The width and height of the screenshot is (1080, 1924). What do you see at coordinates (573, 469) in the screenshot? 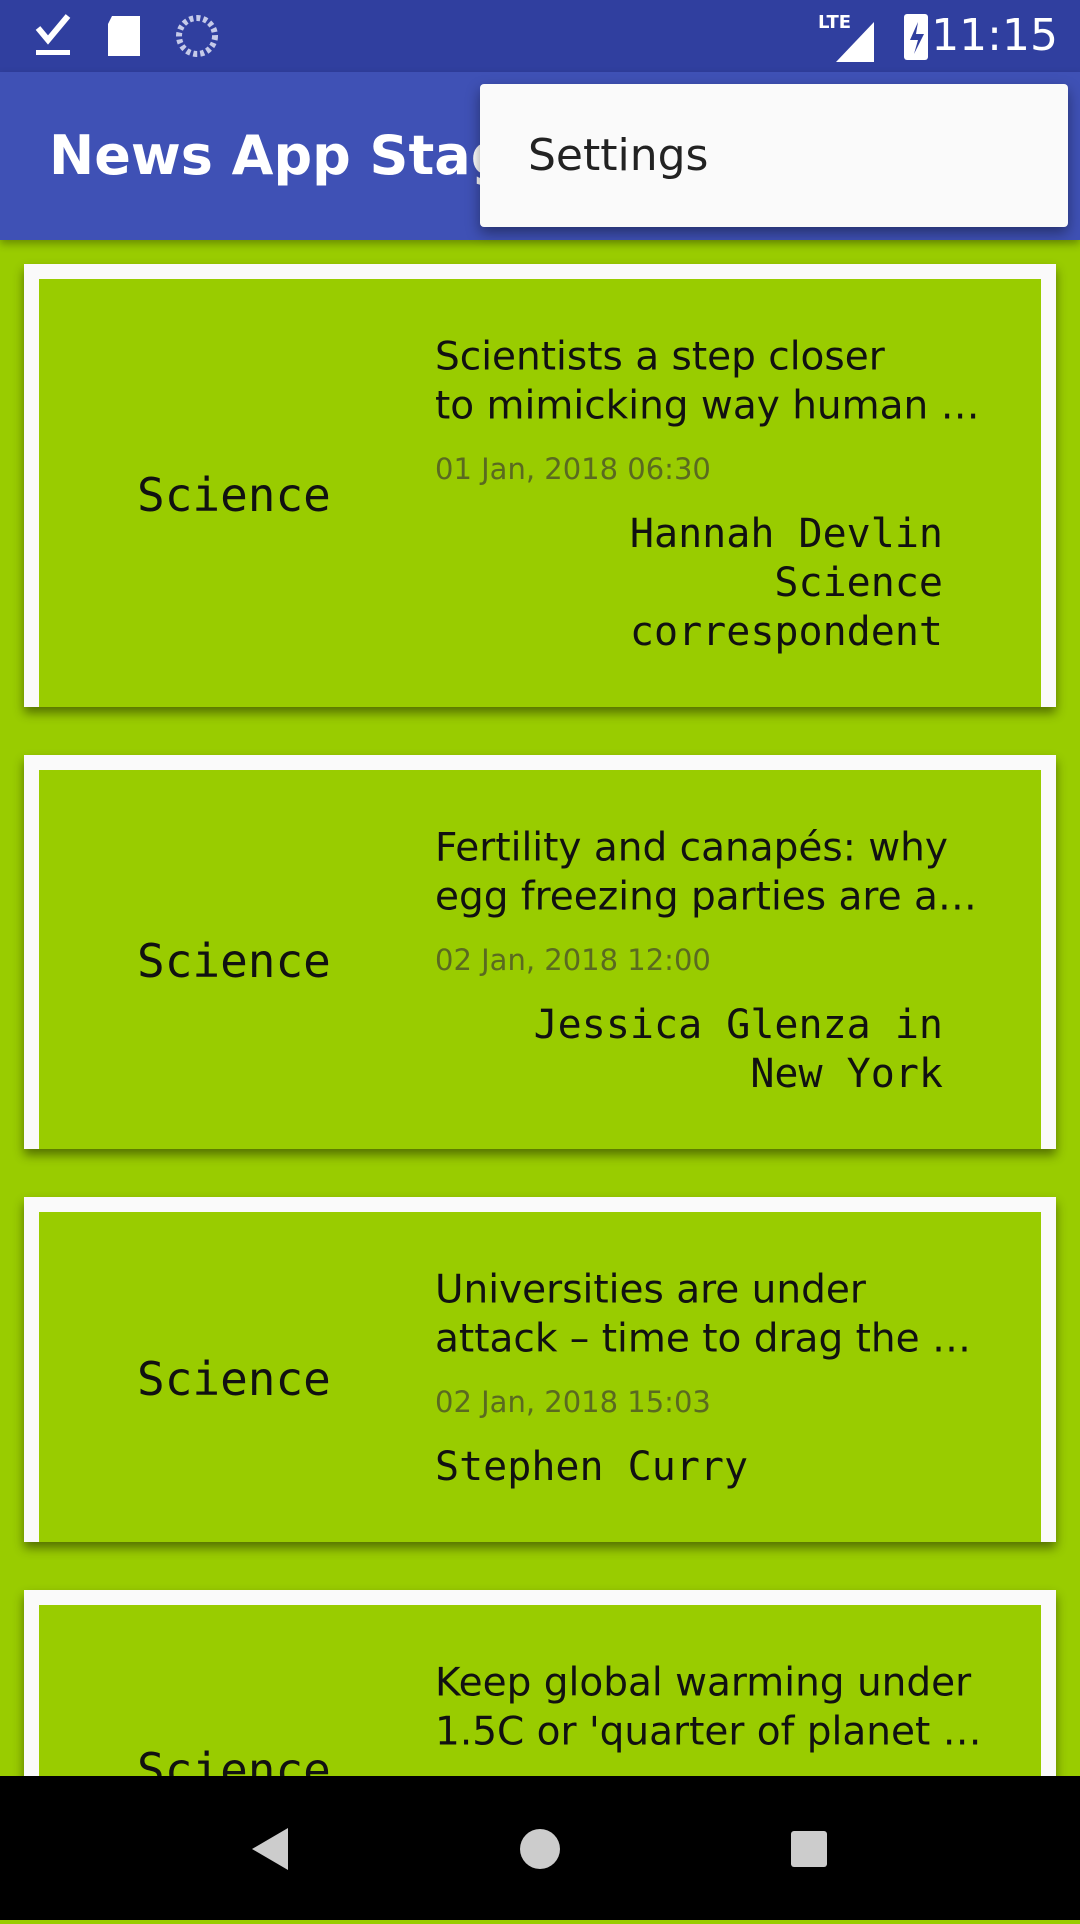
I see `article-date: 01 Jan, 2018 06:30` at bounding box center [573, 469].